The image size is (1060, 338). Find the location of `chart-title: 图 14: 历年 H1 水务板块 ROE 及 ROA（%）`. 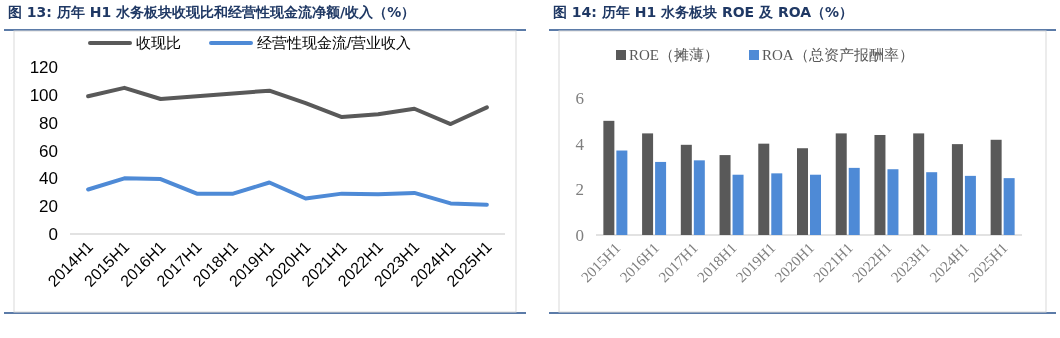

chart-title: 图 14: 历年 H1 水务板块 ROE 及 ROA（%） is located at coordinates (703, 12).